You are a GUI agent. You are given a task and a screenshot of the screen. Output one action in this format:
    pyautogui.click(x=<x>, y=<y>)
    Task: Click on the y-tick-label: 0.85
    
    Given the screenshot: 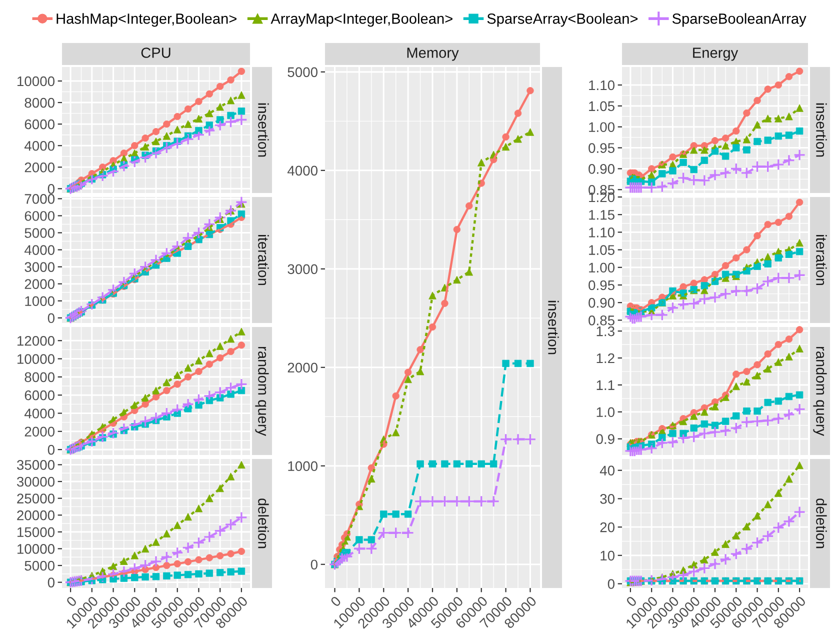 What is the action you would take?
    pyautogui.click(x=601, y=321)
    